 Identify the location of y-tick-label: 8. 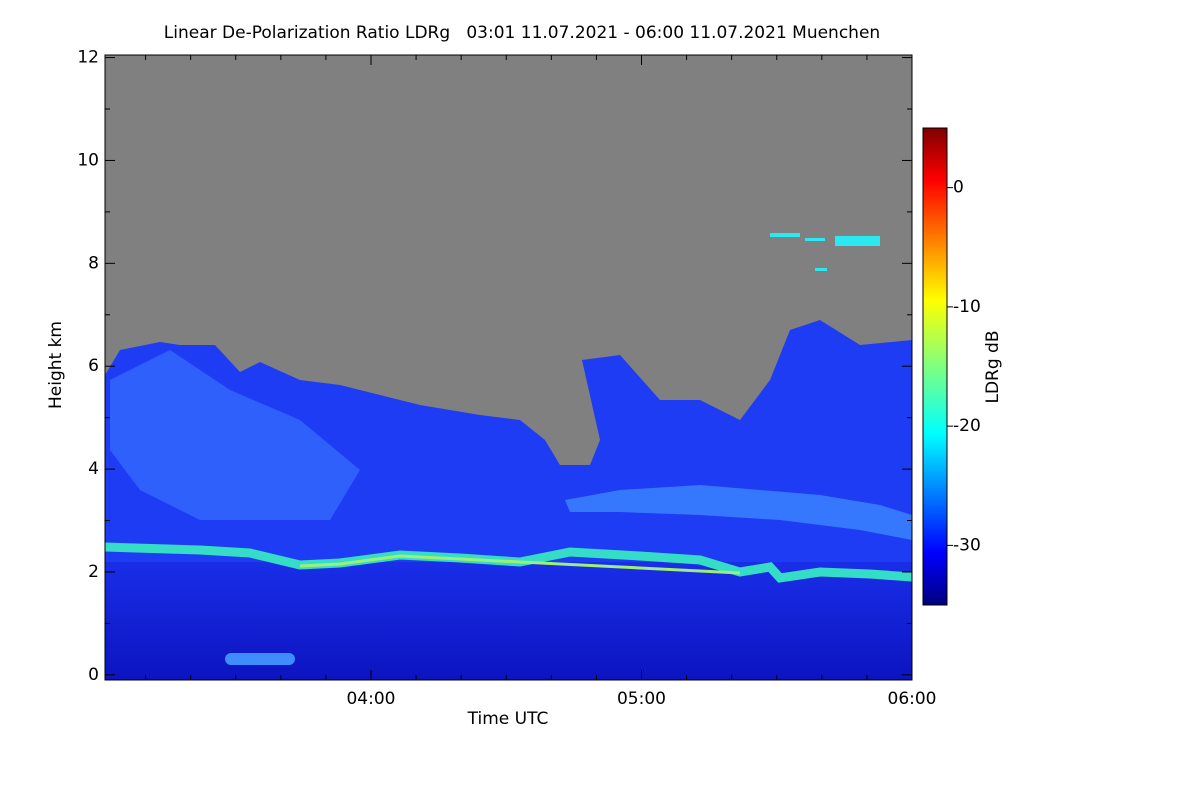
(93, 263).